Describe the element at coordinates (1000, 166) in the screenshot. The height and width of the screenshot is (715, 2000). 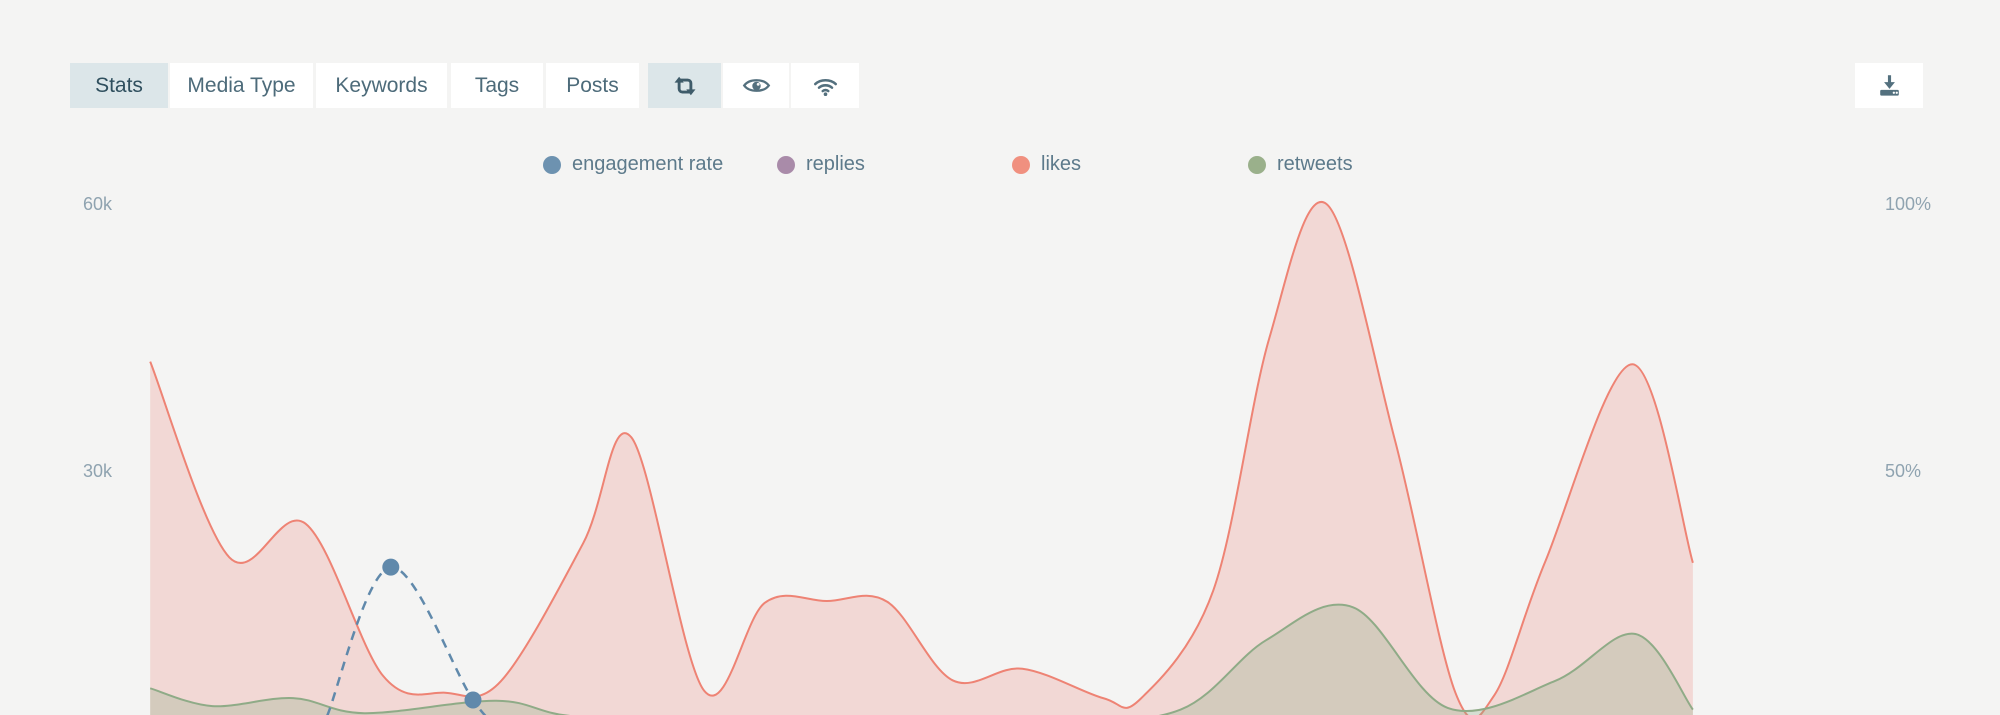
I see `chart-legend: engagement rate replies likes retweets` at that location.